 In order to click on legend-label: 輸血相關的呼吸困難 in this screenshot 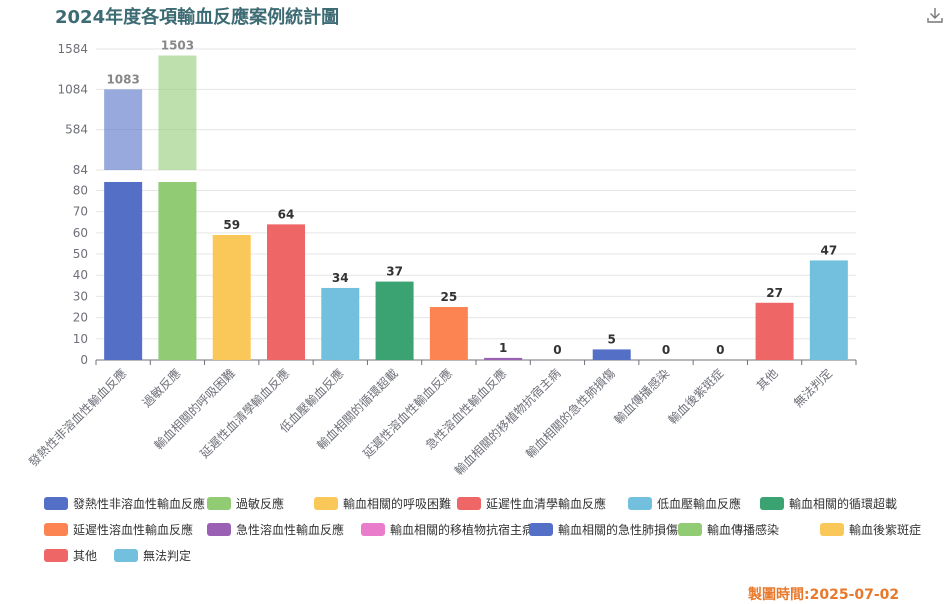, I will do `click(397, 504)`.